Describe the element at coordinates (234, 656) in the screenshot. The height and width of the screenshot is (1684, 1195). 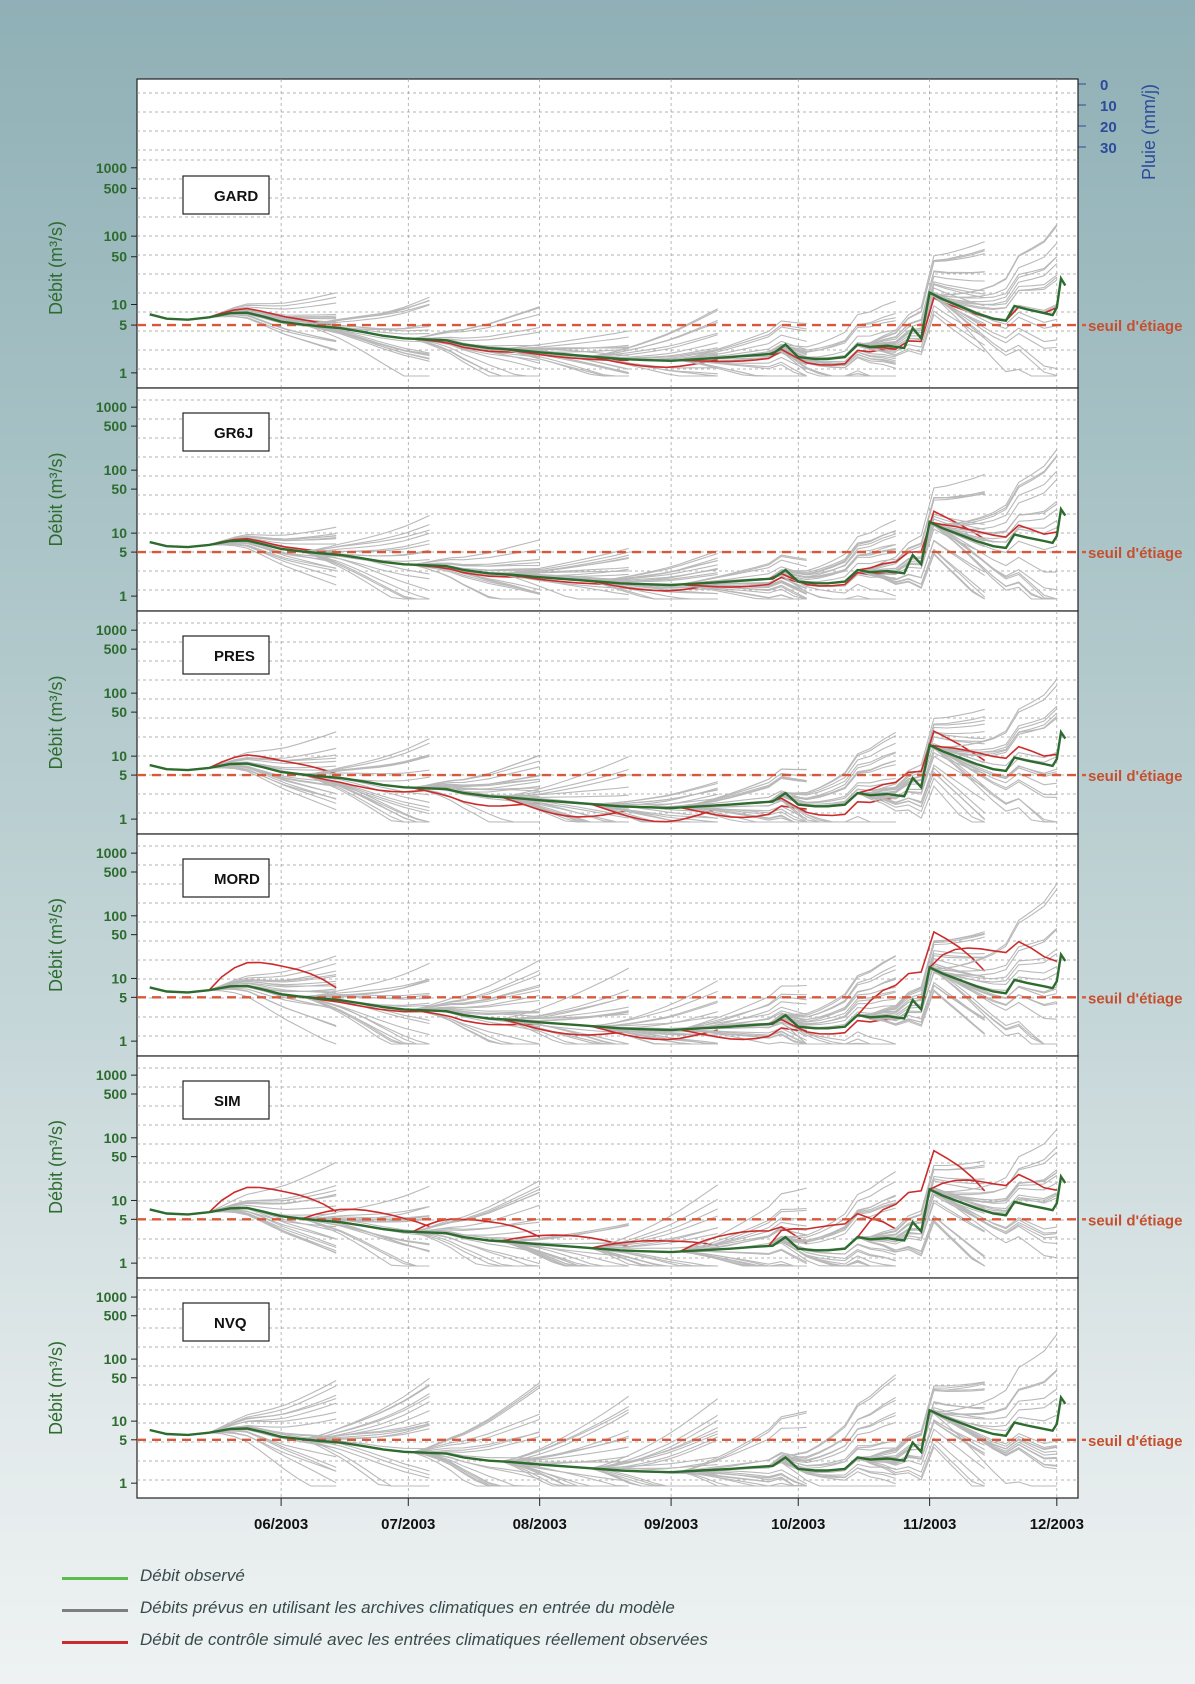
I see `model-name-label: PRES` at that location.